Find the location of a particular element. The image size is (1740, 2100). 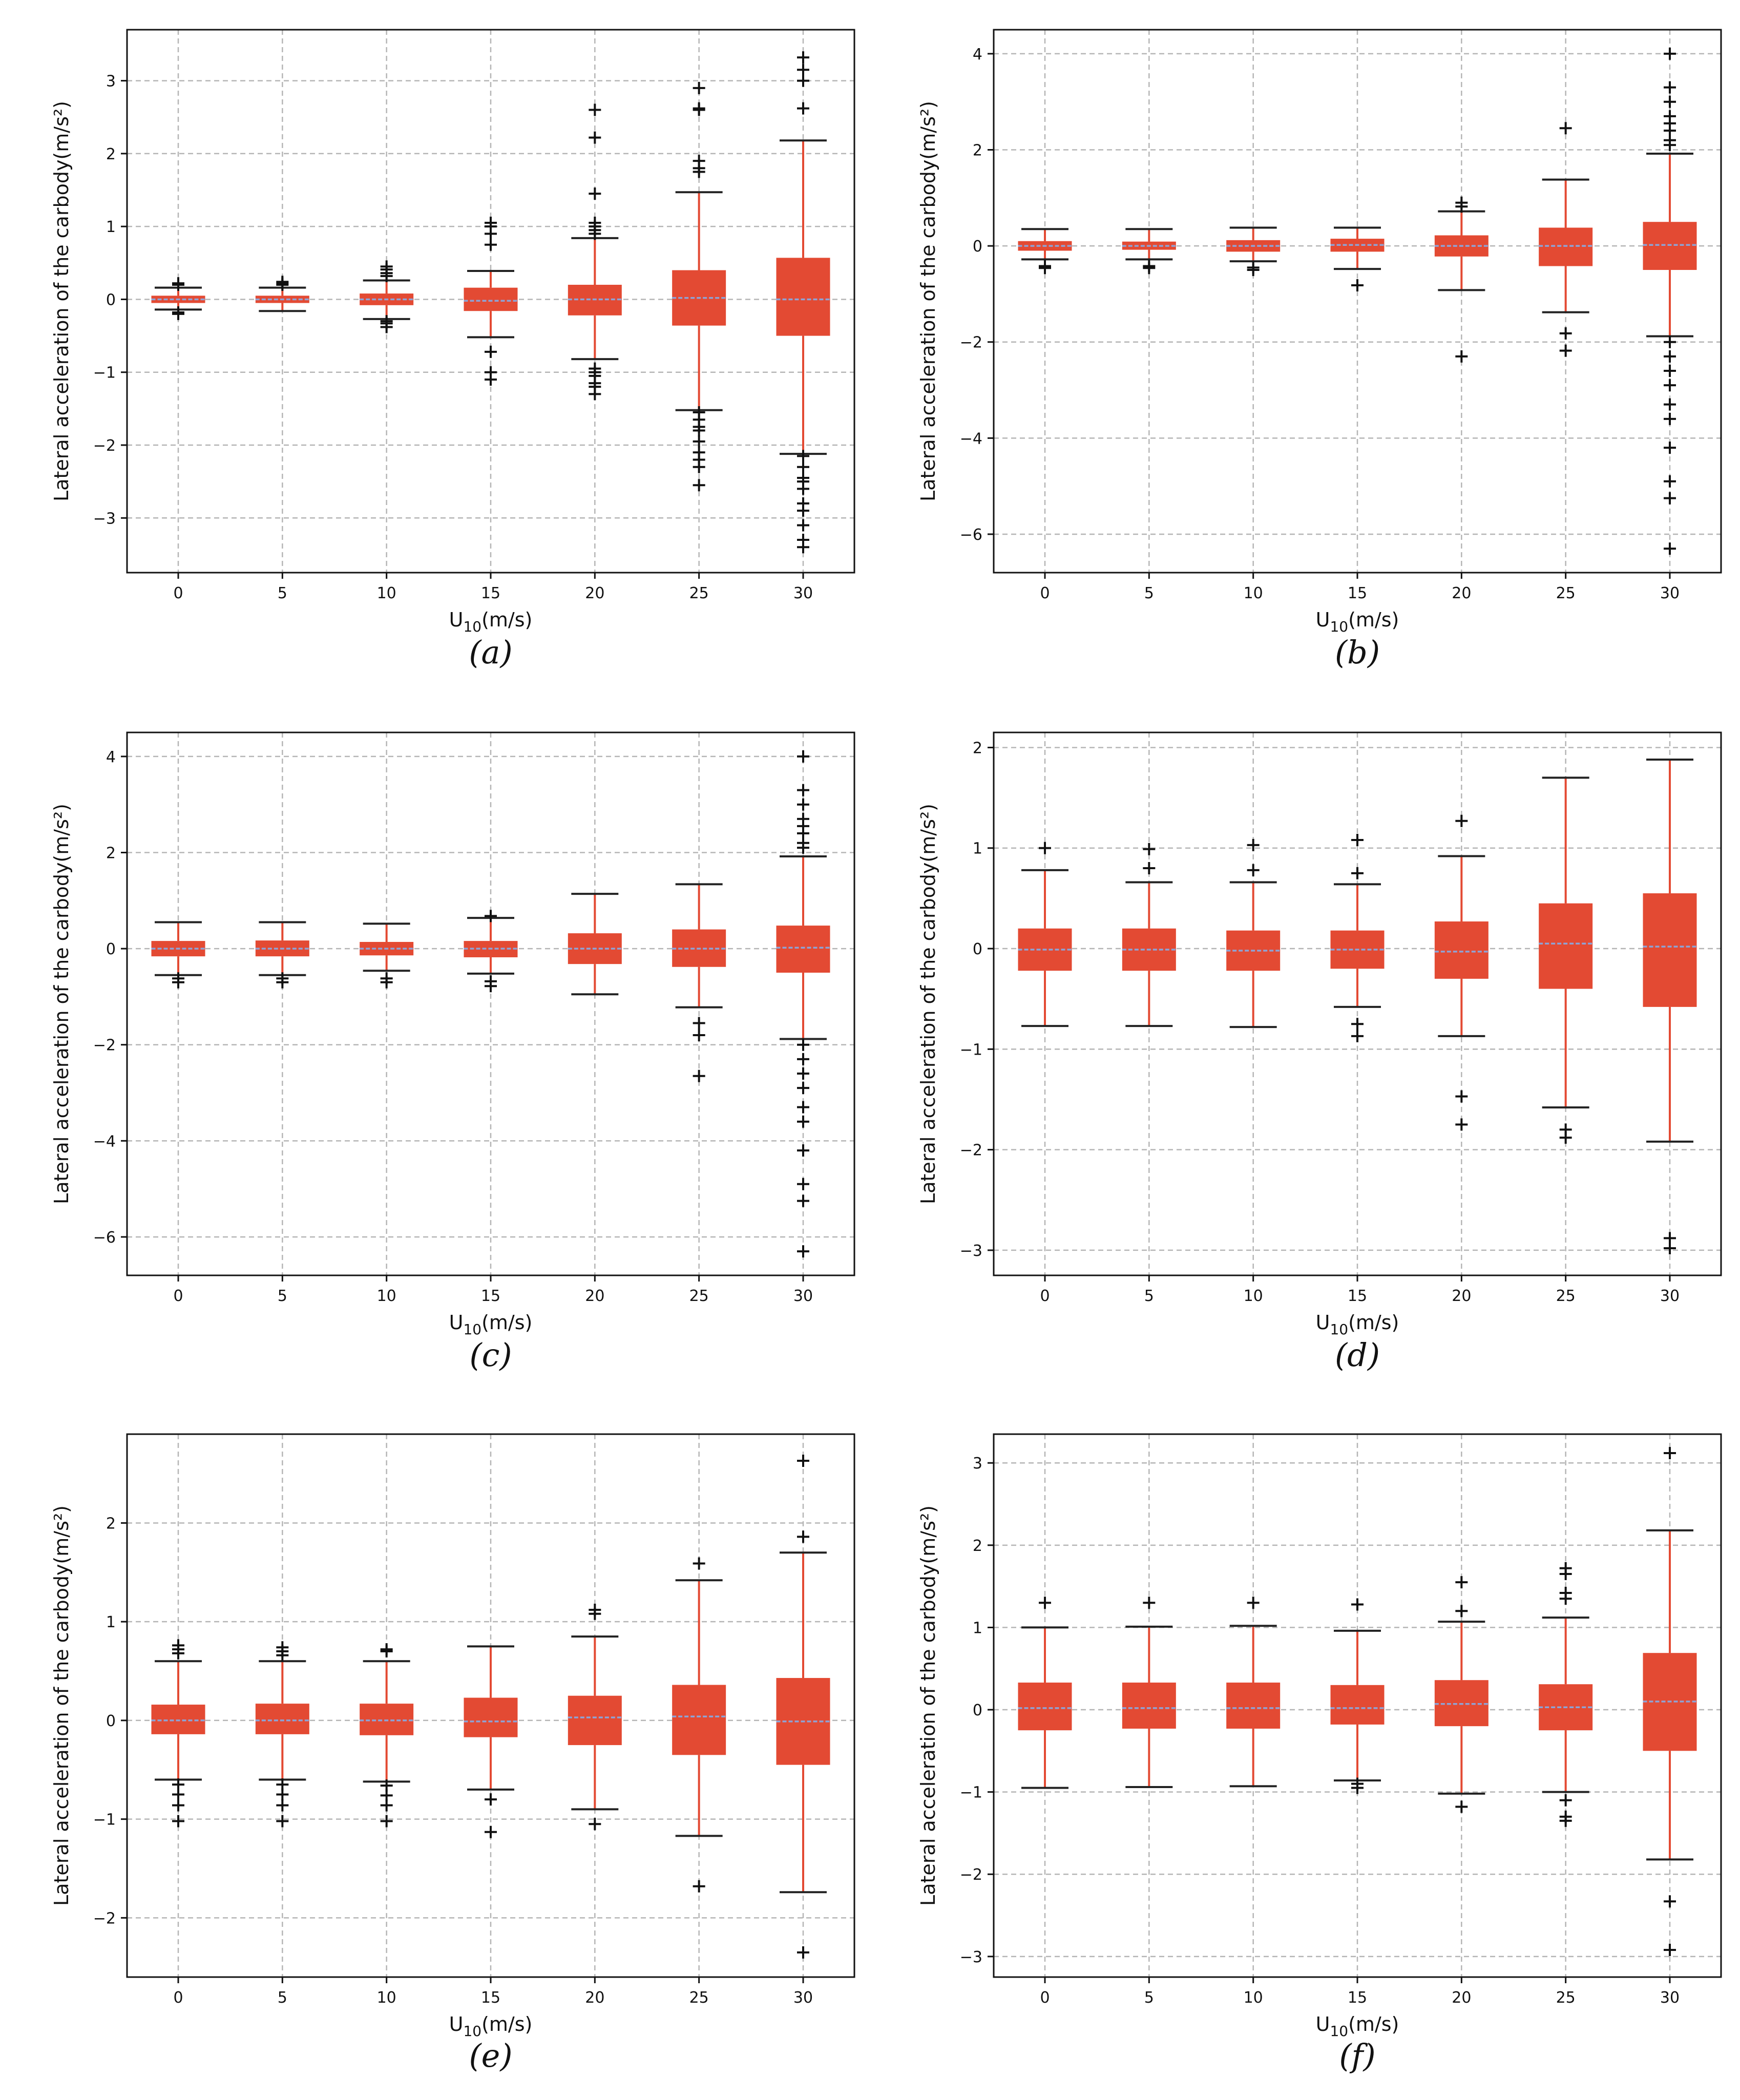

x-axis-label-unit: (m/s) is located at coordinates (1374, 619).